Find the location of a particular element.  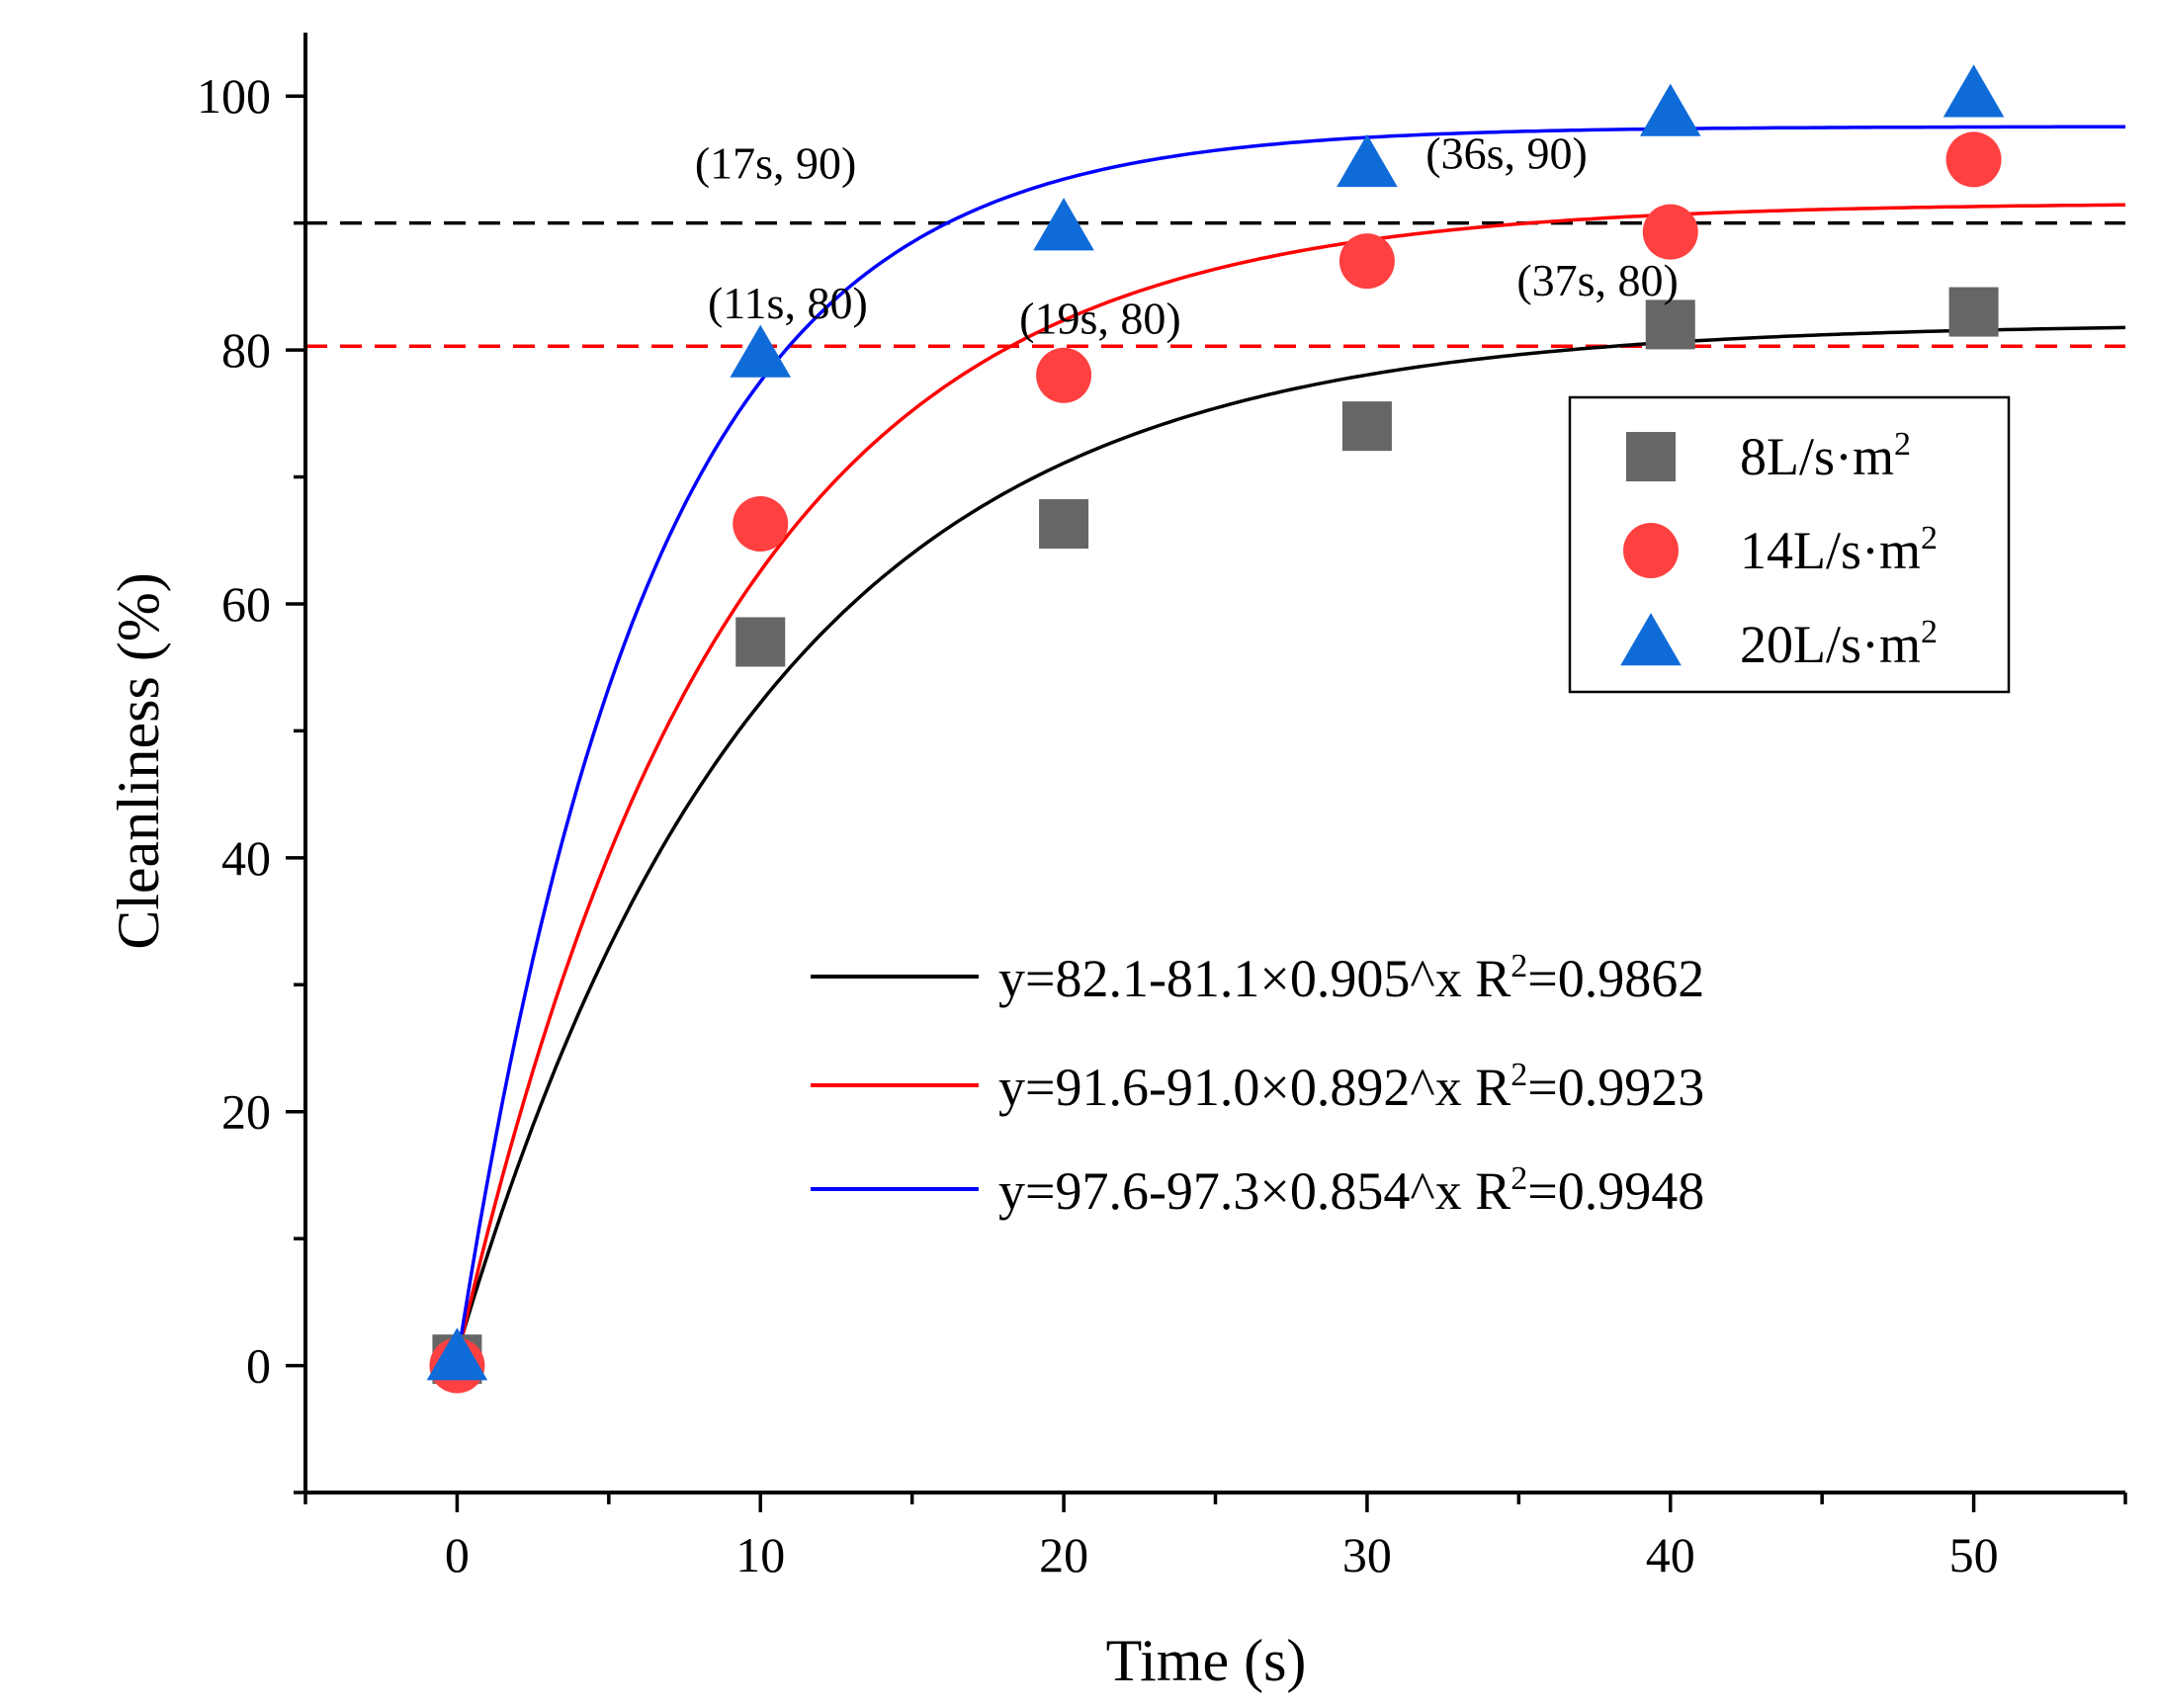

x-tick-label: 40 is located at coordinates (1670, 1554).